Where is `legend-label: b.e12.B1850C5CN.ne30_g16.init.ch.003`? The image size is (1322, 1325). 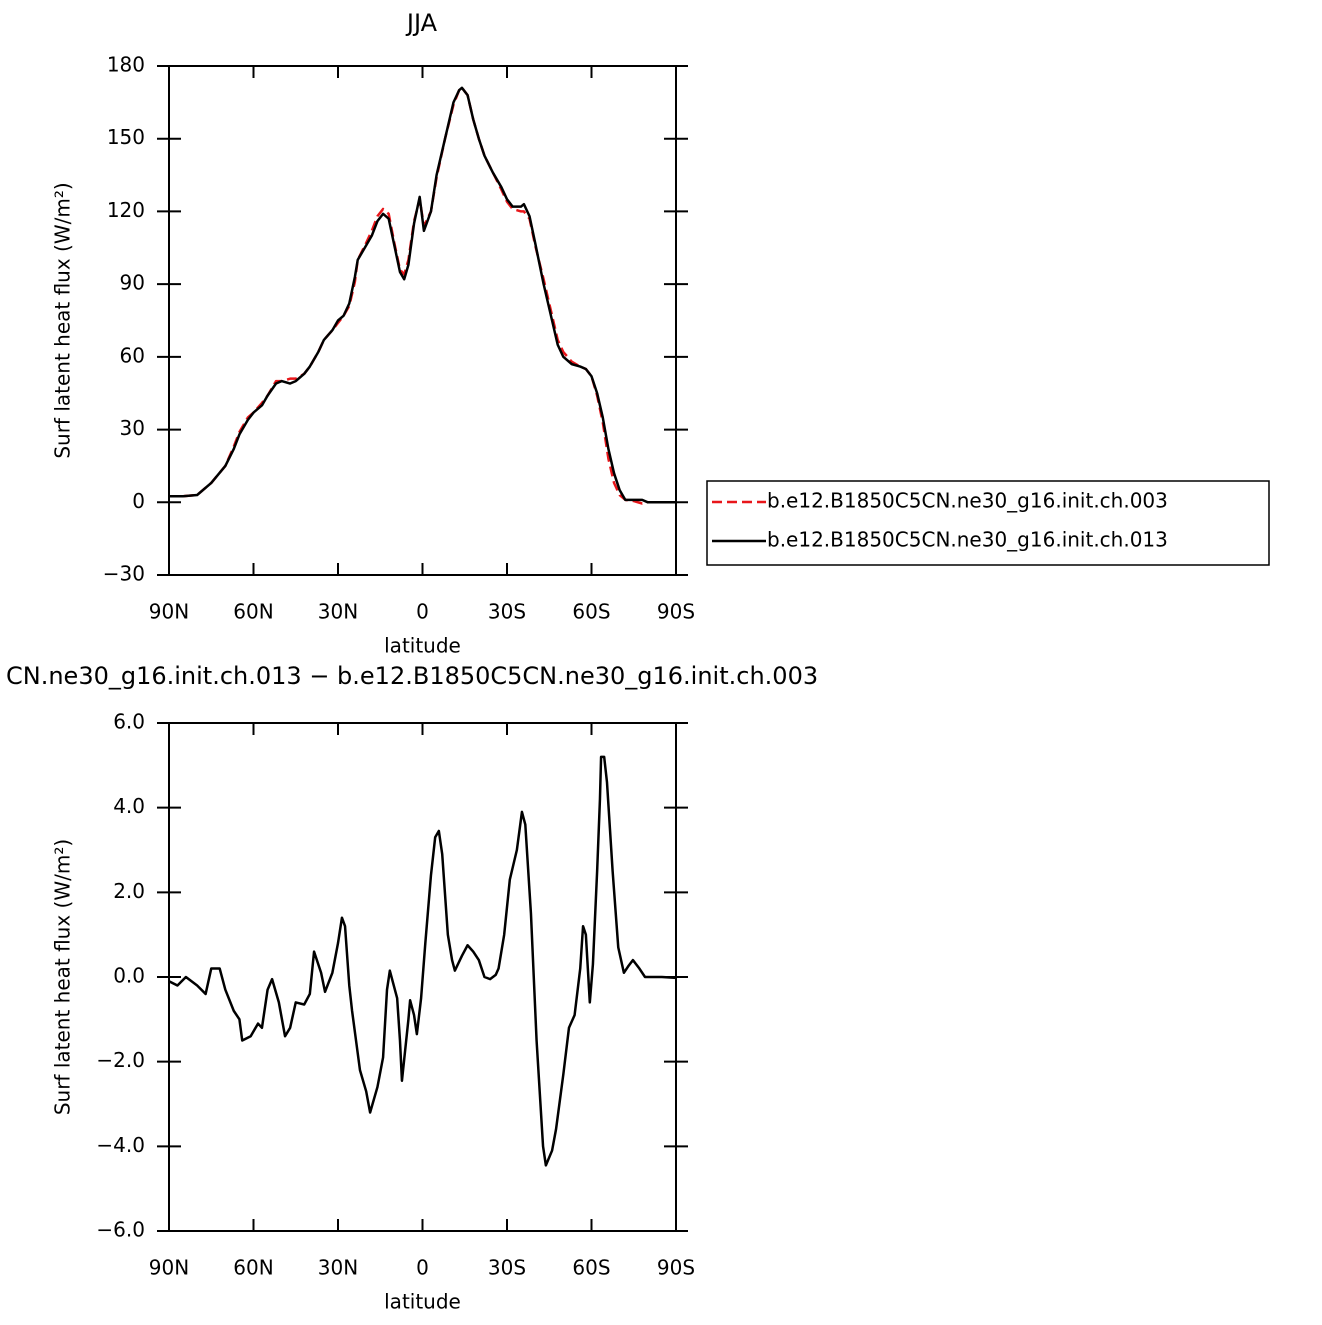 legend-label: b.e12.B1850C5CN.ne30_g16.init.ch.003 is located at coordinates (967, 501).